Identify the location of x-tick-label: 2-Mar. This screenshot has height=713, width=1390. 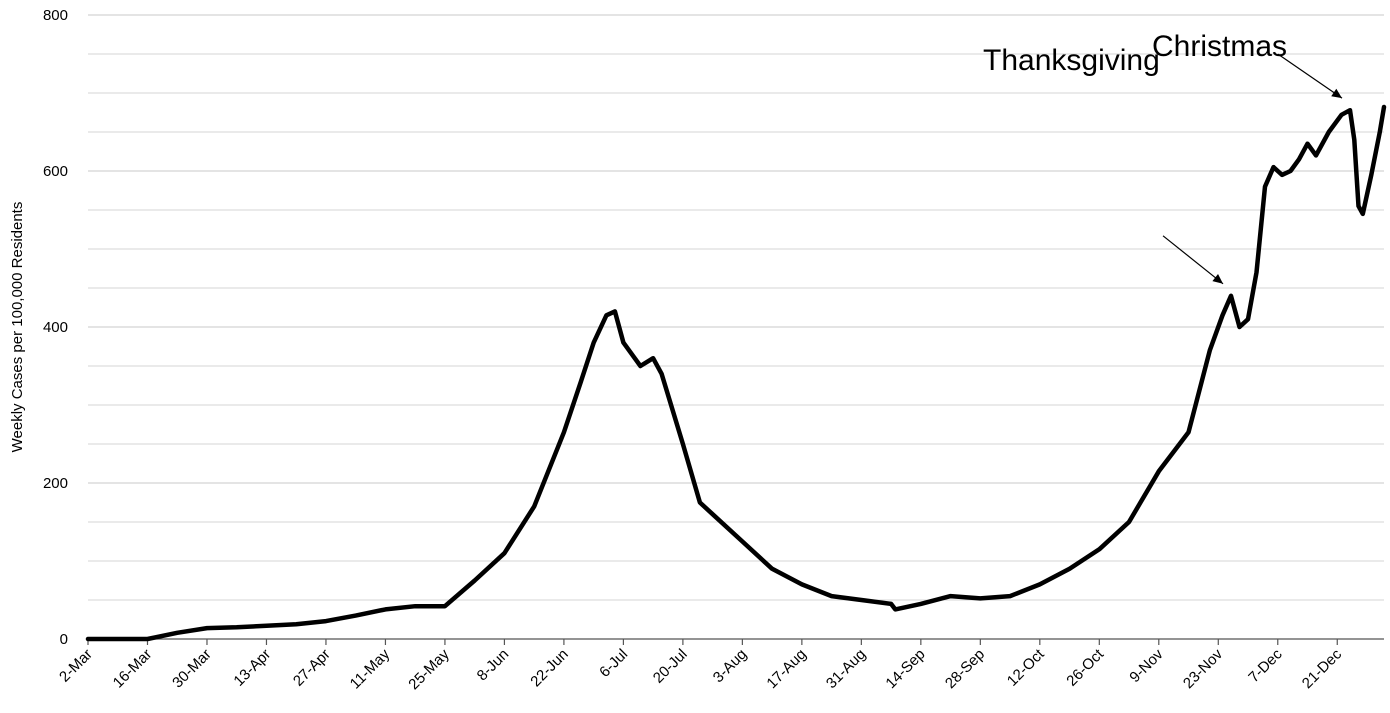
(76, 666).